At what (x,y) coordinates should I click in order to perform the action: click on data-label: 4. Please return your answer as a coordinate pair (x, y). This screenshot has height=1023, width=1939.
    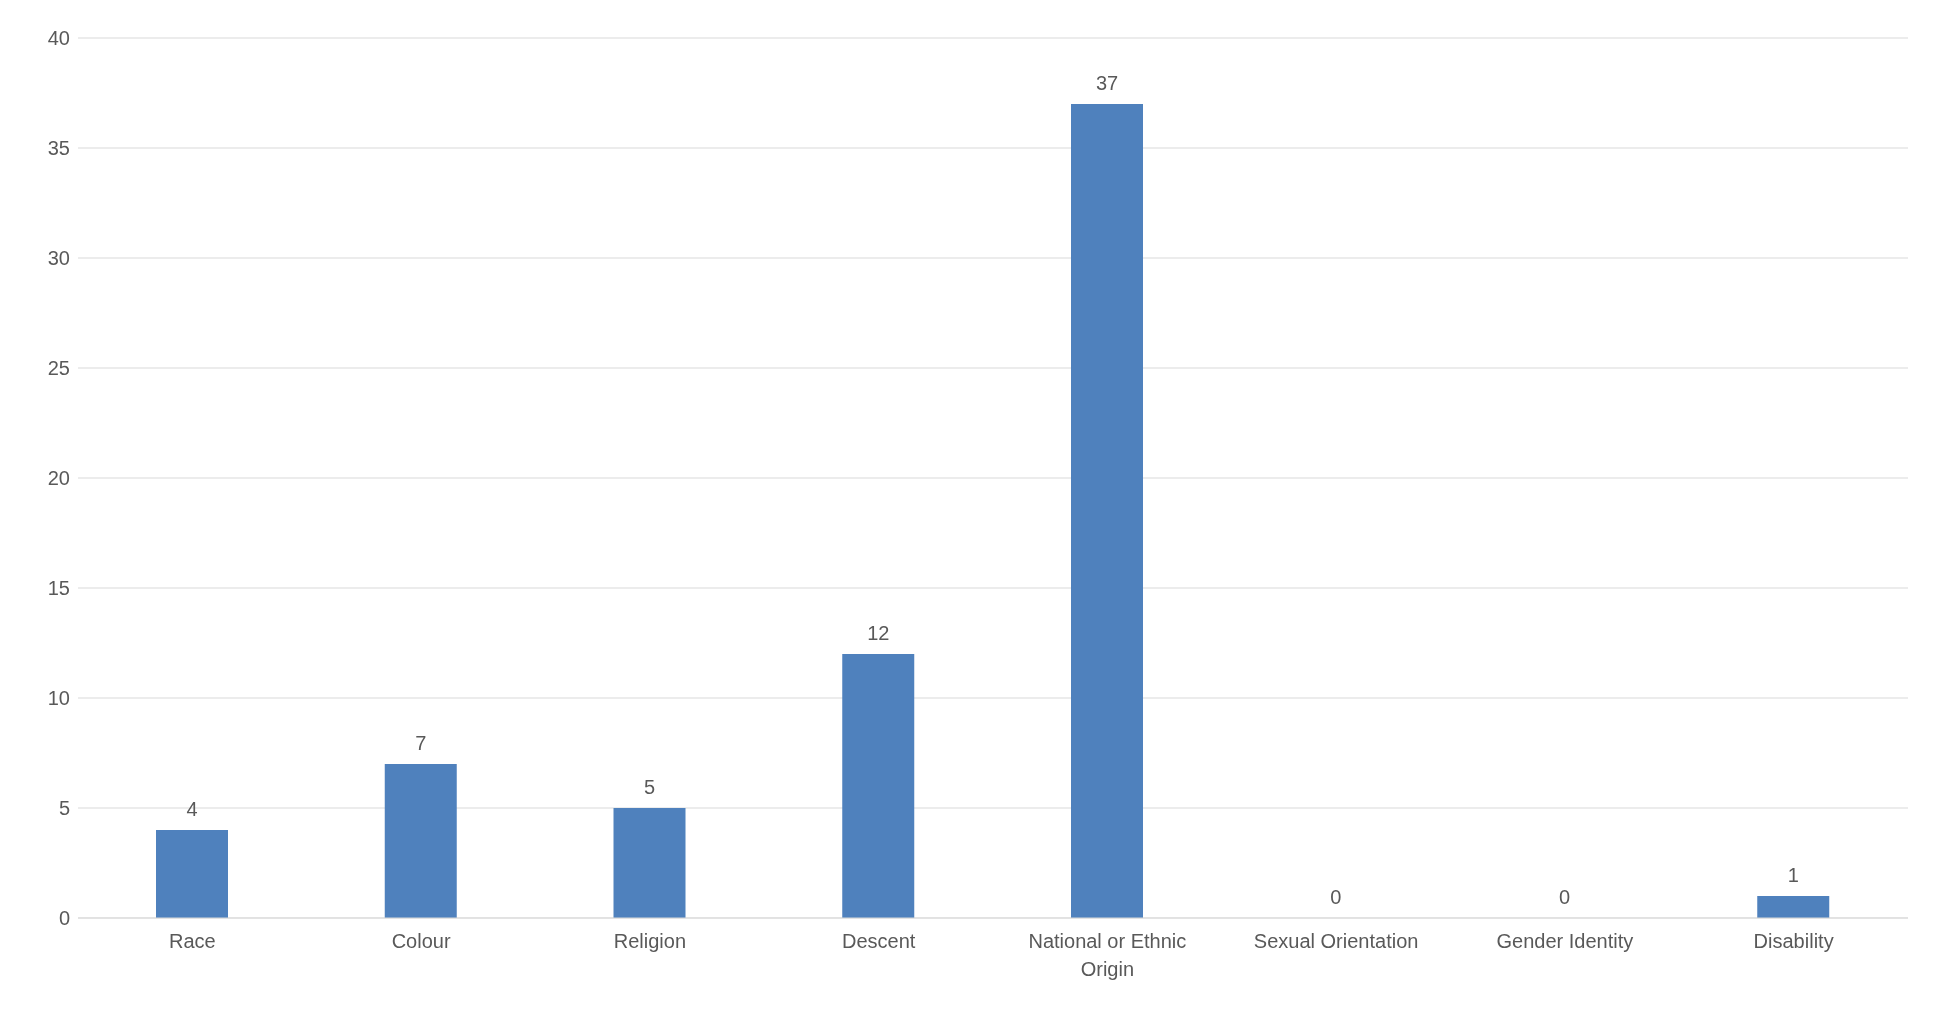
    Looking at the image, I should click on (192, 809).